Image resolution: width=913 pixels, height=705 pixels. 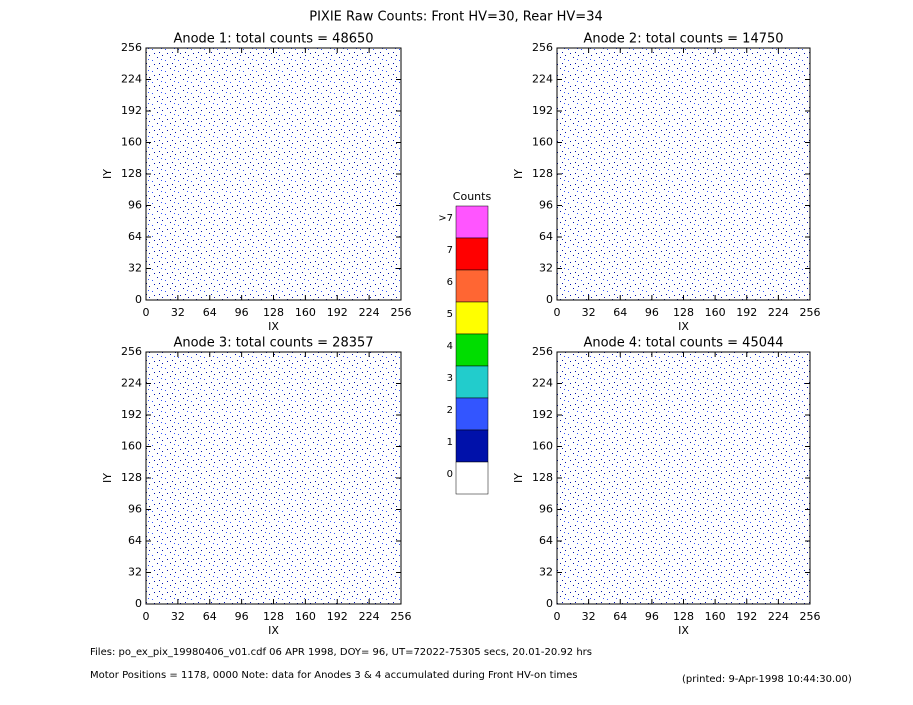 I want to click on colorbar-label: 3, so click(x=450, y=378).